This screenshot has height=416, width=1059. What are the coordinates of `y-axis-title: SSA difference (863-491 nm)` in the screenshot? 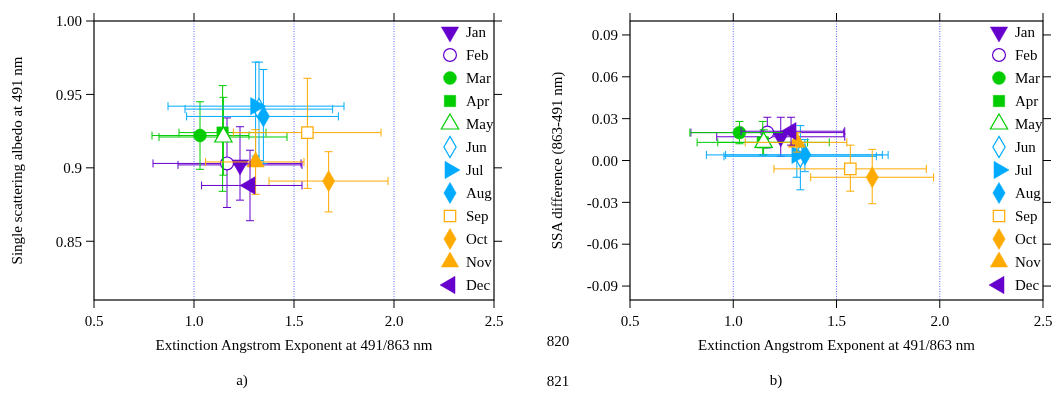 It's located at (557, 160).